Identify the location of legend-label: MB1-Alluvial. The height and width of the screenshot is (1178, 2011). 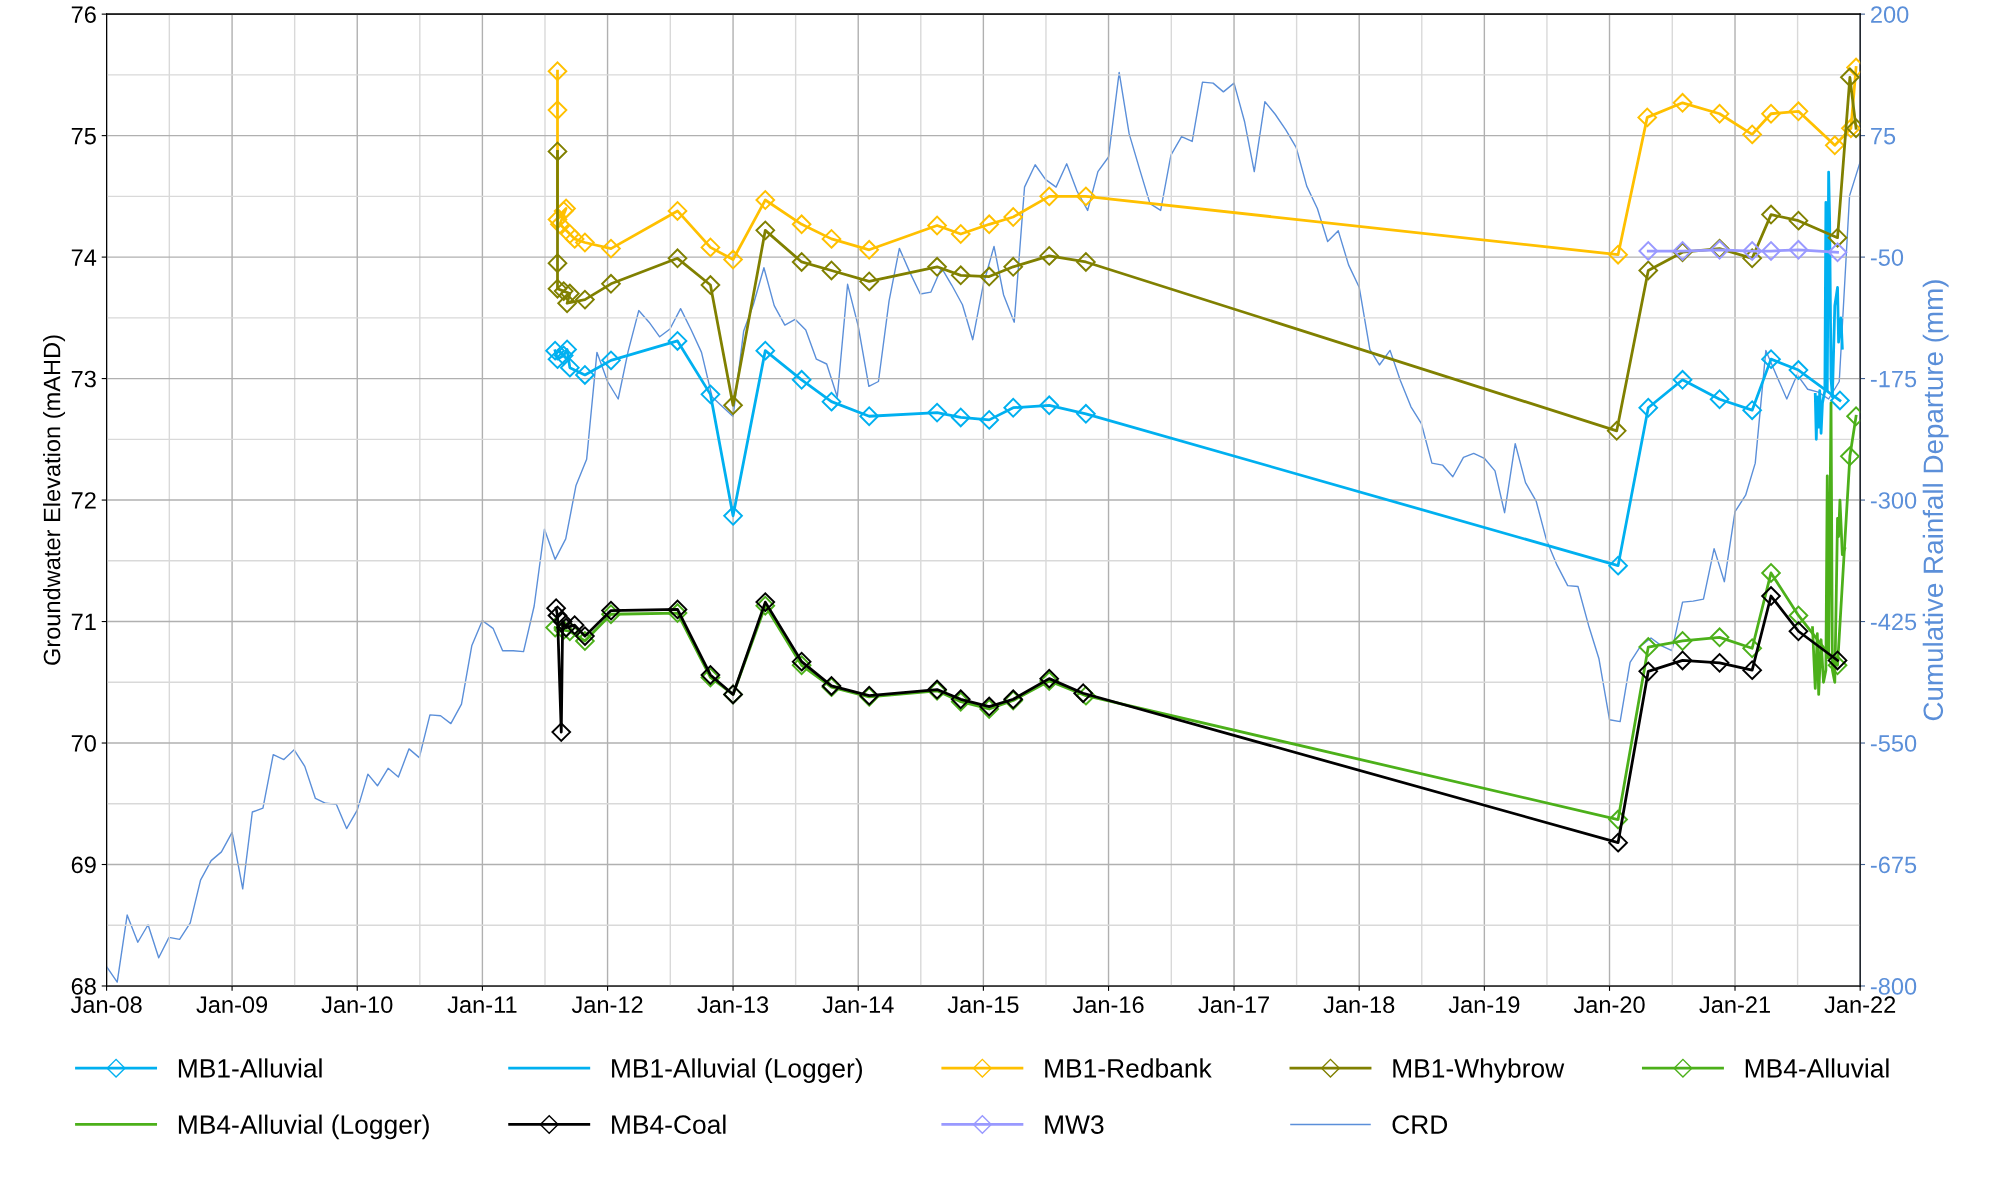
(250, 1068).